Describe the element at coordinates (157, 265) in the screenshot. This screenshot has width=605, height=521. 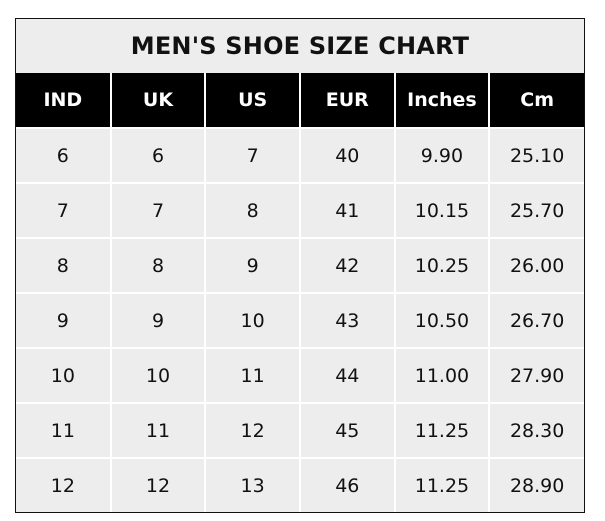
I see `cell-uk: 8` at that location.